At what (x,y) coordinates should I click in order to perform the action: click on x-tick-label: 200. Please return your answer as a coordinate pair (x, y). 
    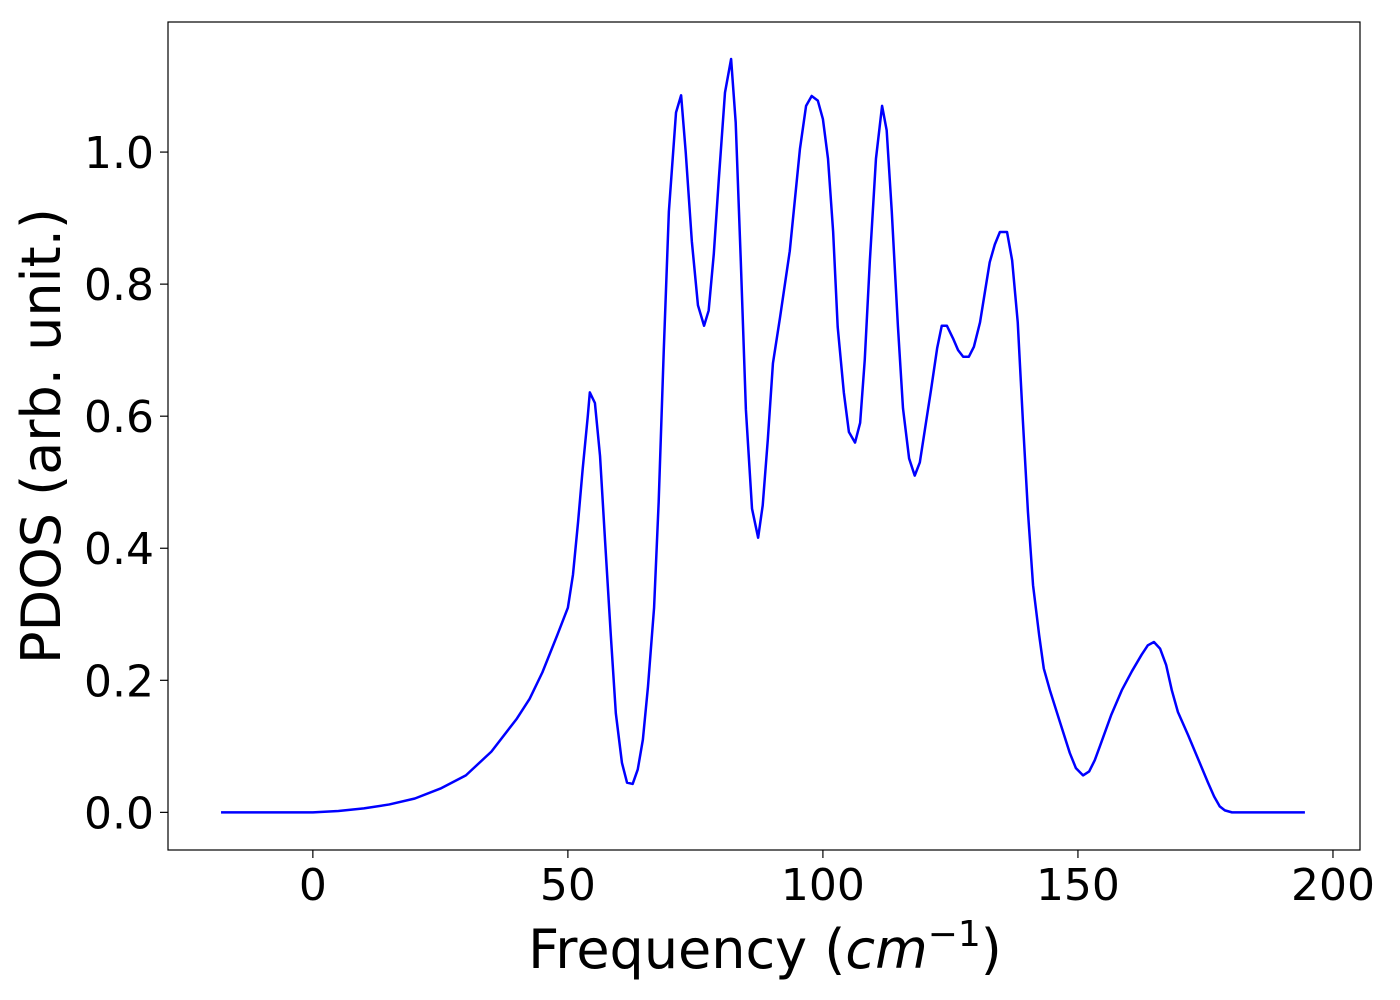
    Looking at the image, I should click on (1333, 885).